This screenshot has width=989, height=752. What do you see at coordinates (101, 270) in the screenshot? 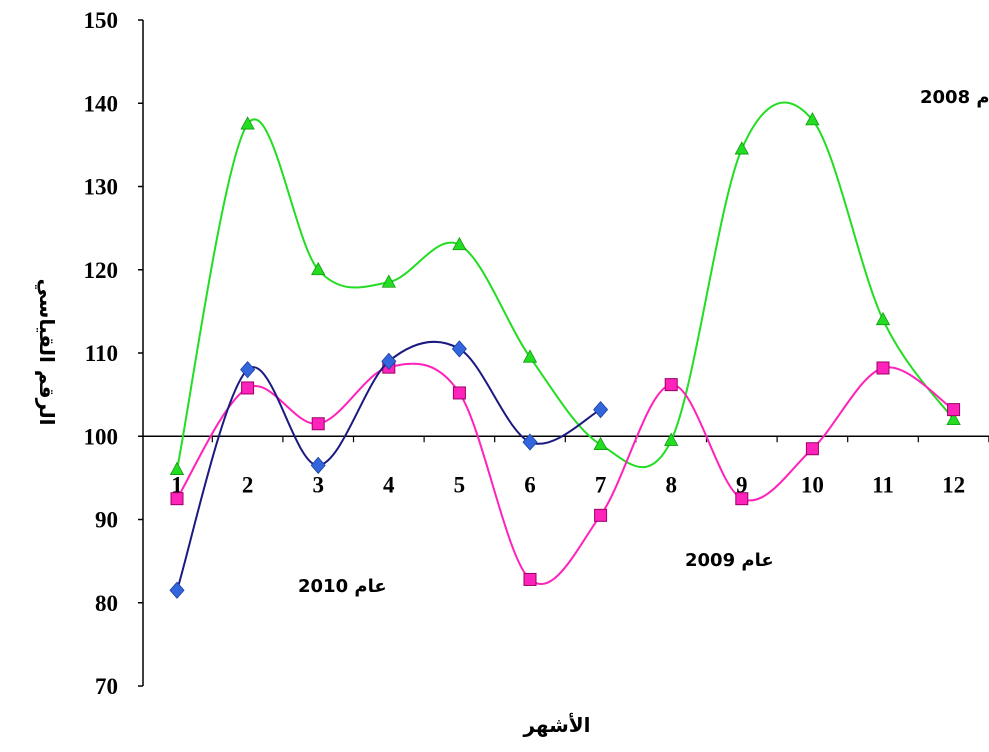
I see `y-tick-label: 120` at bounding box center [101, 270].